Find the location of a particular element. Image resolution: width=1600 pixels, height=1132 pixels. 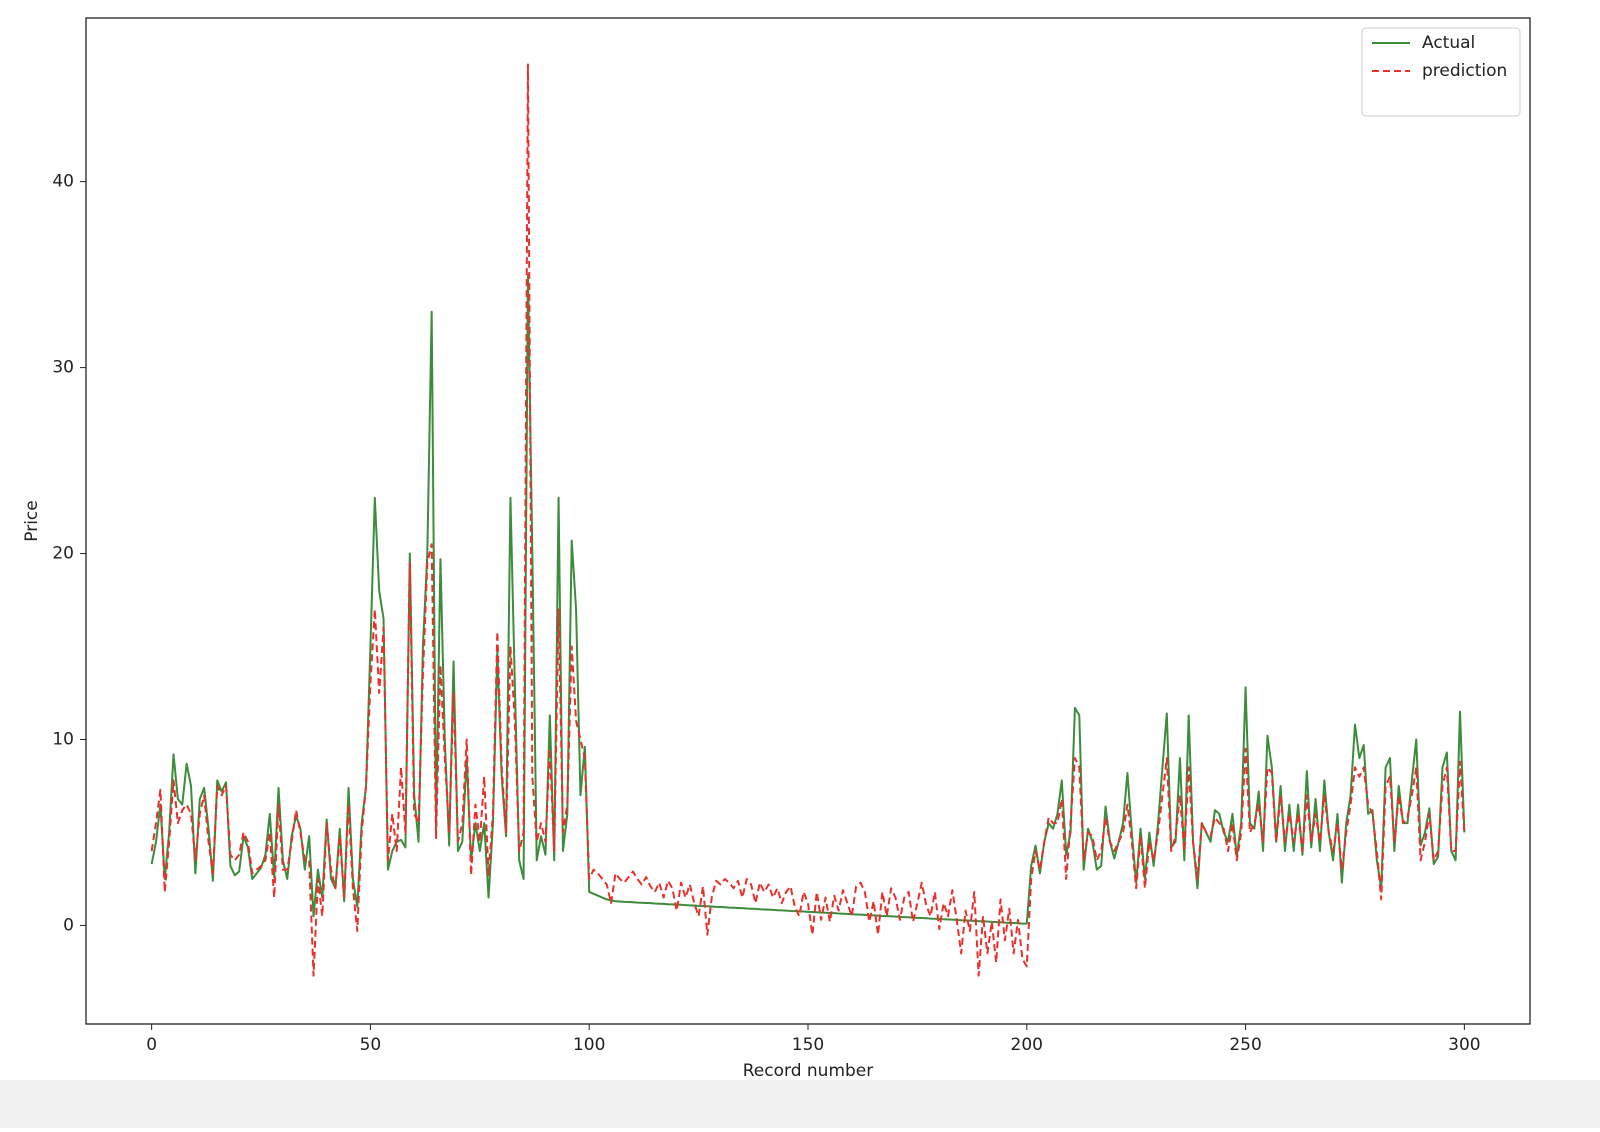

y-tick-label: 0 is located at coordinates (68, 925).